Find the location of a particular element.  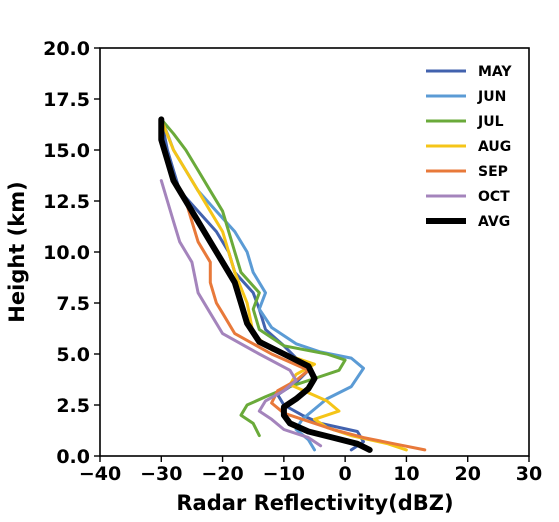

x-tick-label: −30 is located at coordinates (161, 474).